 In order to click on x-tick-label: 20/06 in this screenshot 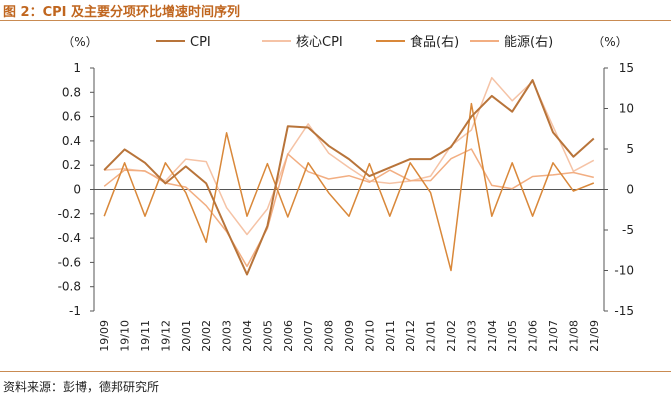, I will do `click(288, 336)`.